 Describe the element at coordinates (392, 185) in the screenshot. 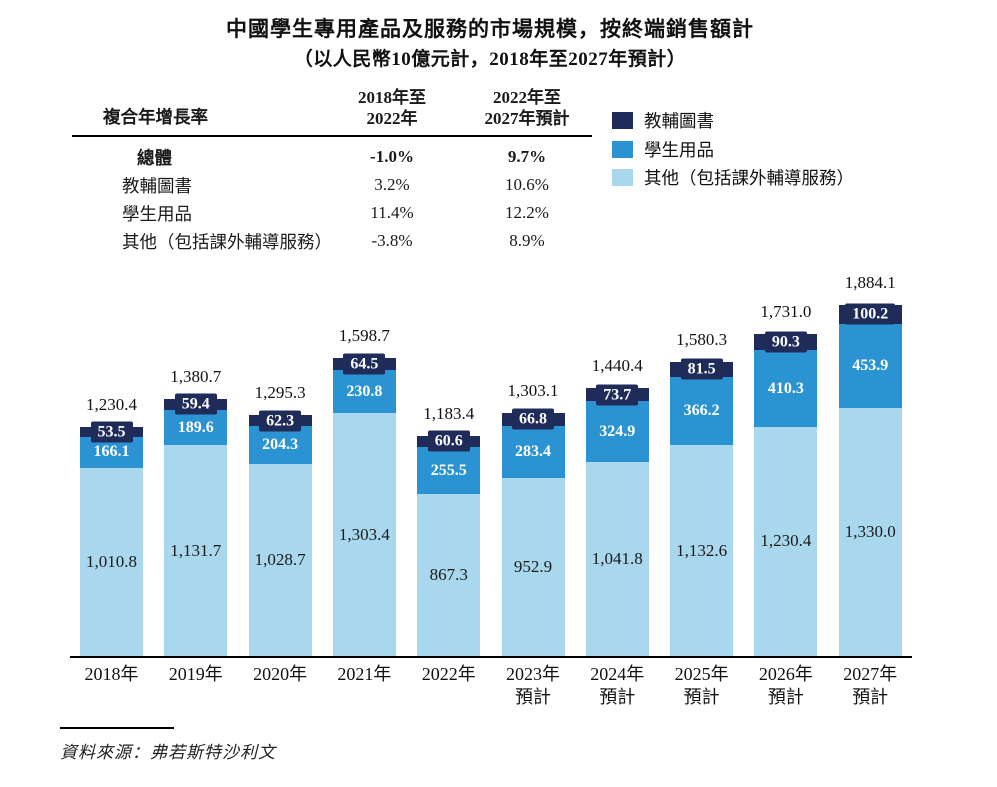

I see `cagr-value-2018-2022: 3.2%` at that location.